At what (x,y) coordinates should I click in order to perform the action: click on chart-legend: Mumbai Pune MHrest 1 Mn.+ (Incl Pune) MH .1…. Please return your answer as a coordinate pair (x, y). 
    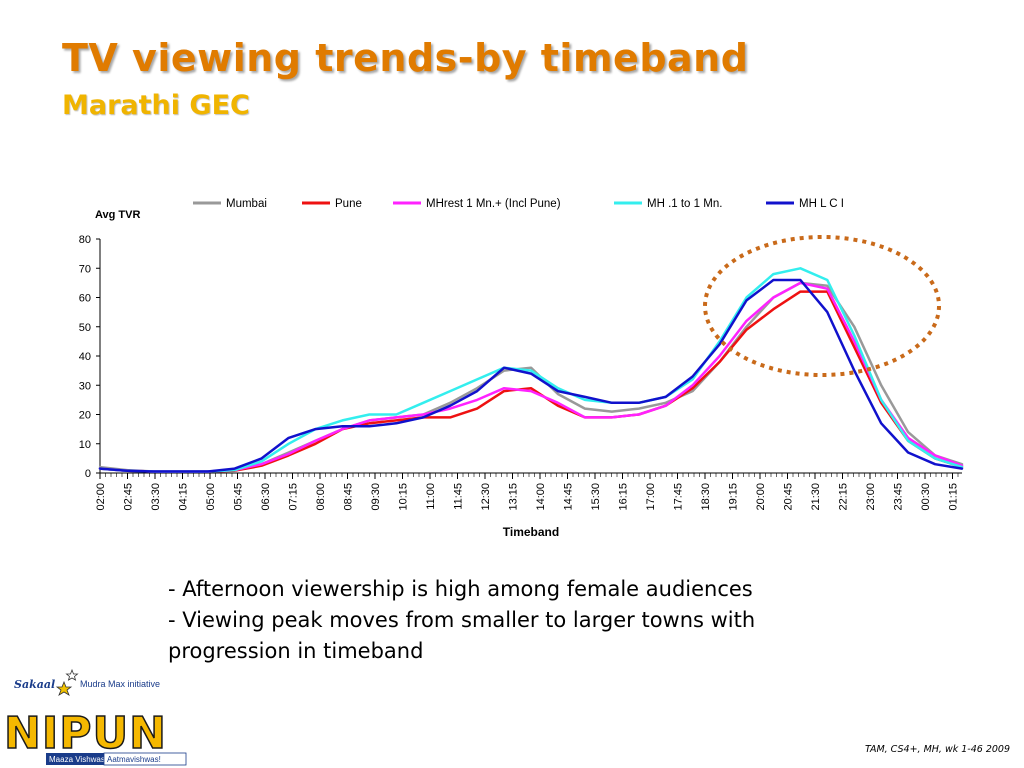
    Looking at the image, I should click on (518, 204).